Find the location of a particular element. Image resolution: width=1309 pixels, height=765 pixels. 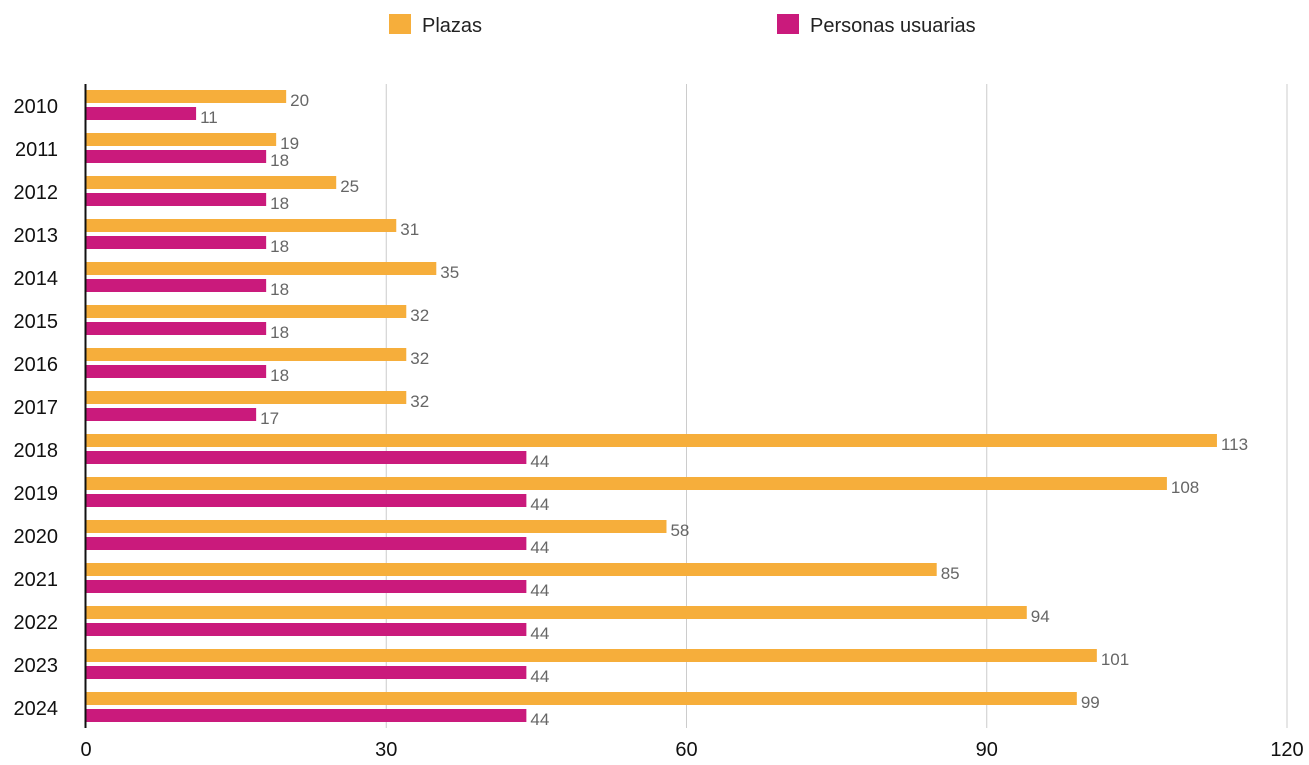

y-tick-label: 2010 is located at coordinates (36, 107).